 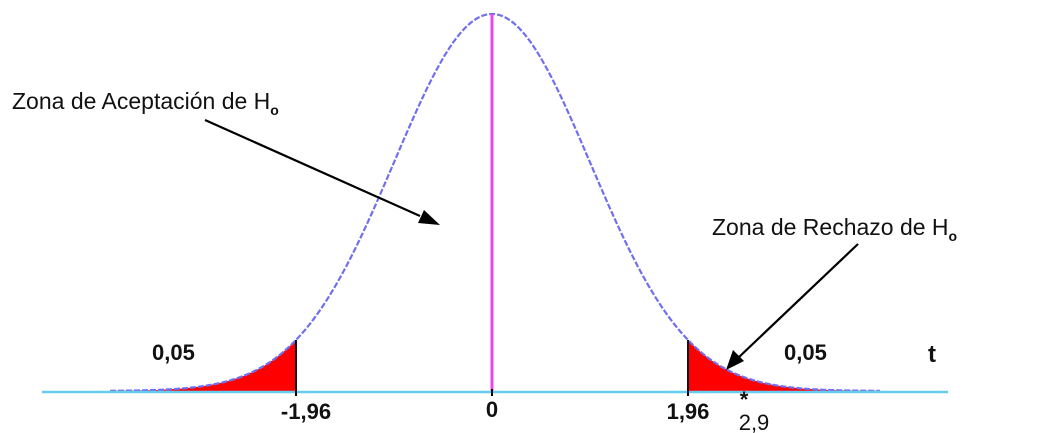 What do you see at coordinates (145, 103) in the screenshot?
I see `acceptance-zone-label: Zona de Aceptación de Ho` at bounding box center [145, 103].